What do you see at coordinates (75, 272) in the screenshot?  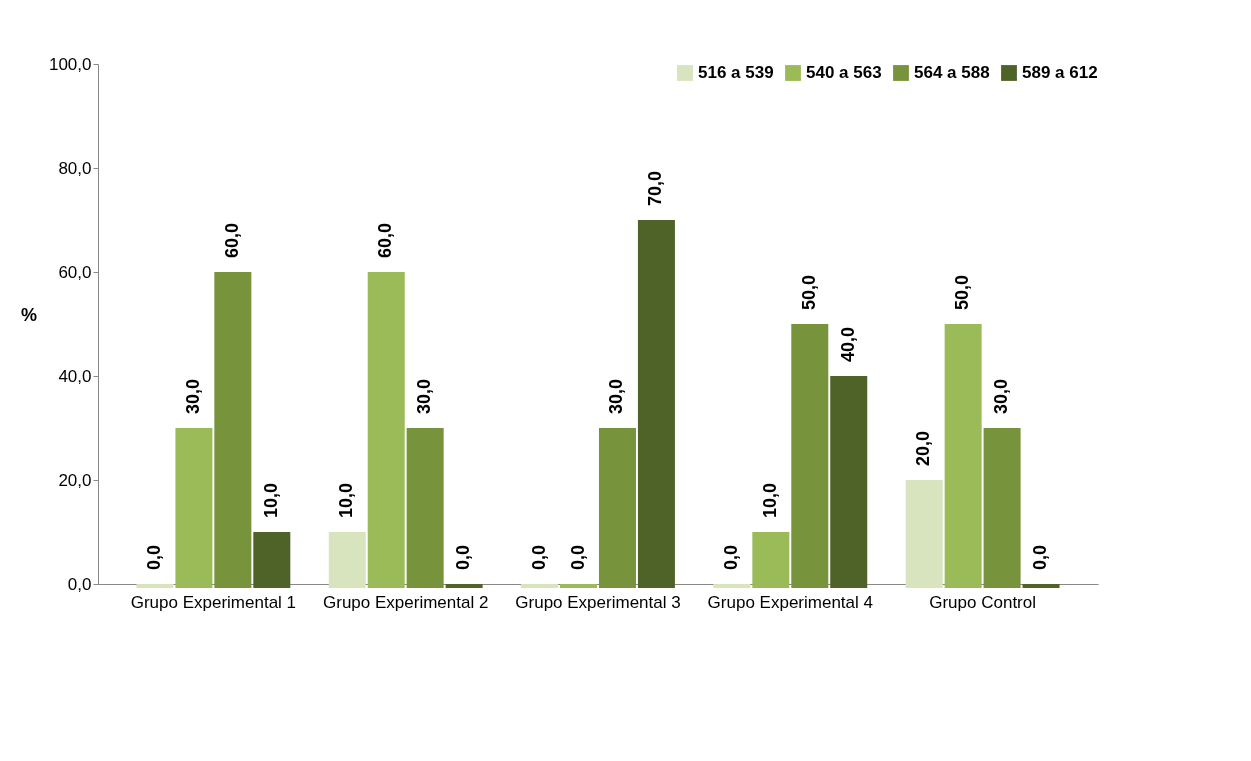 I see `y-tick-label: 60,0` at bounding box center [75, 272].